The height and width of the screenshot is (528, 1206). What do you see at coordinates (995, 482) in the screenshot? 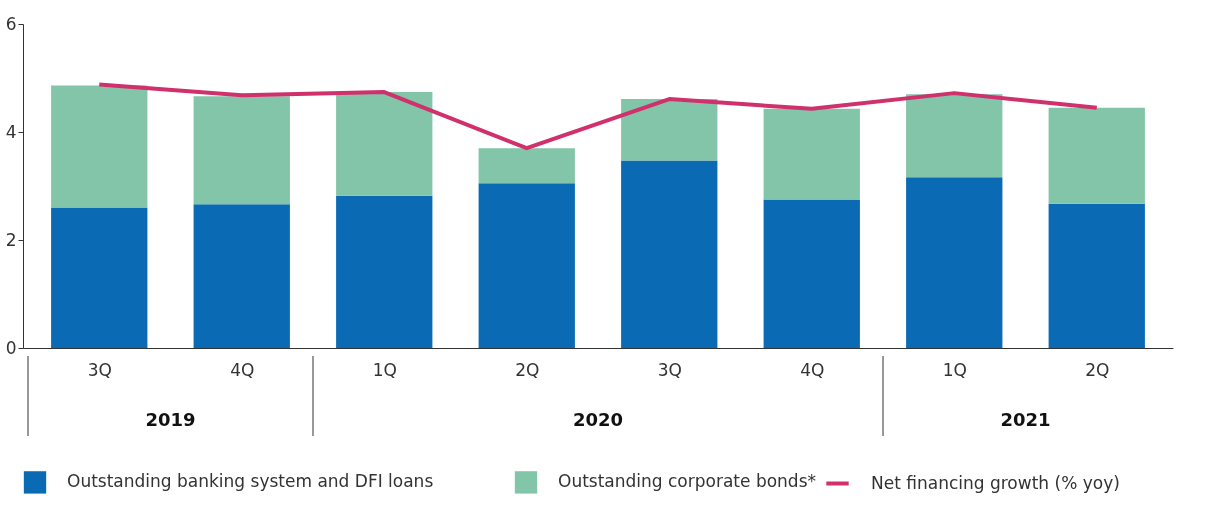
I see `legend-label: Net financing growth (% yoy)` at bounding box center [995, 482].